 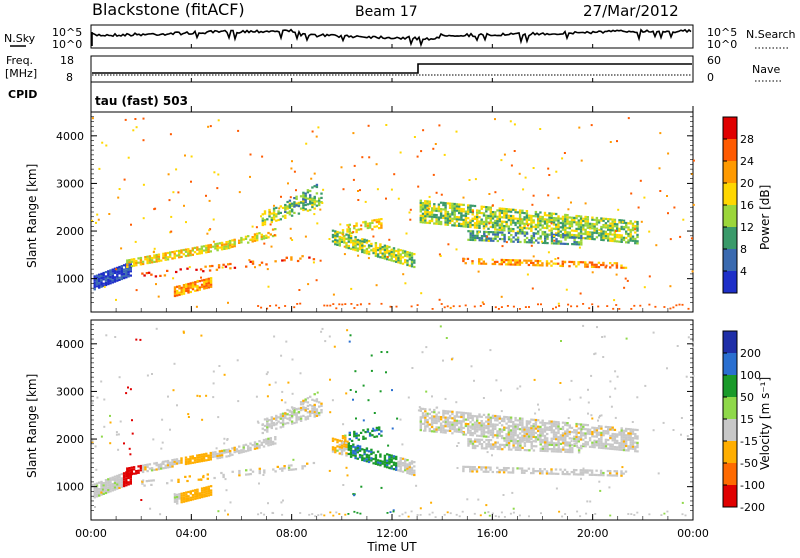 What do you see at coordinates (70, 279) in the screenshot?
I see `y-tick-label: 1000` at bounding box center [70, 279].